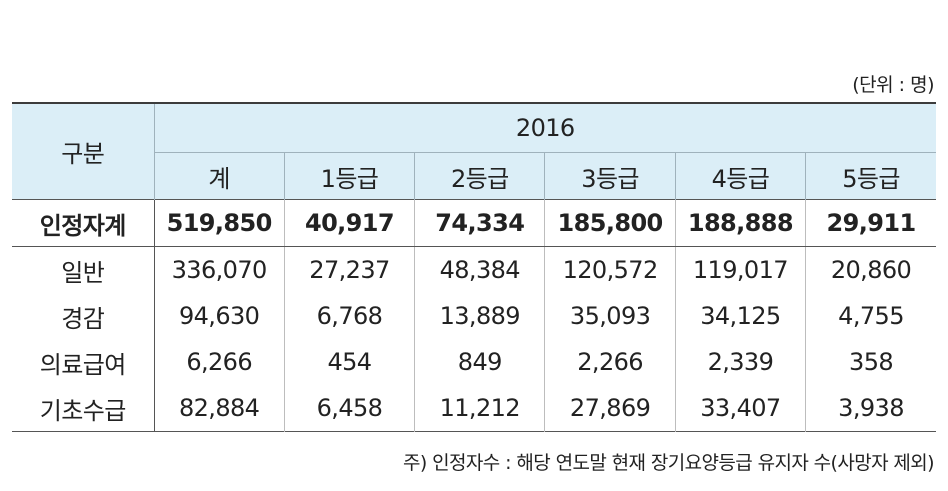 Image resolution: width=948 pixels, height=491 pixels. Describe the element at coordinates (741, 408) in the screenshot. I see `table-cell: 33,407` at that location.